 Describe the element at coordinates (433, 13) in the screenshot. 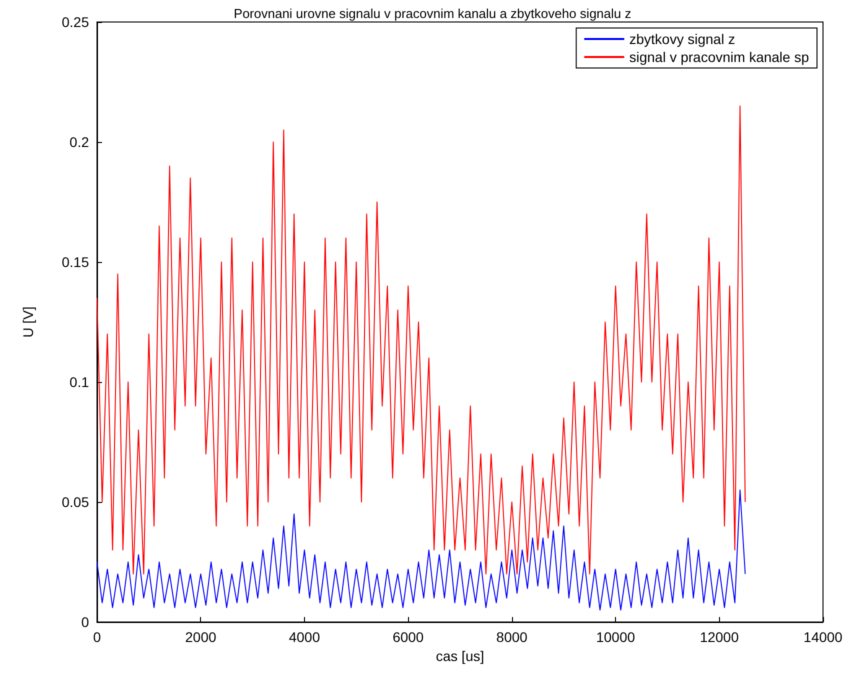

I see `chart-title: Porovnani urovne signalu v pracovnim kanalu a zbytkoveho signalu z` at that location.